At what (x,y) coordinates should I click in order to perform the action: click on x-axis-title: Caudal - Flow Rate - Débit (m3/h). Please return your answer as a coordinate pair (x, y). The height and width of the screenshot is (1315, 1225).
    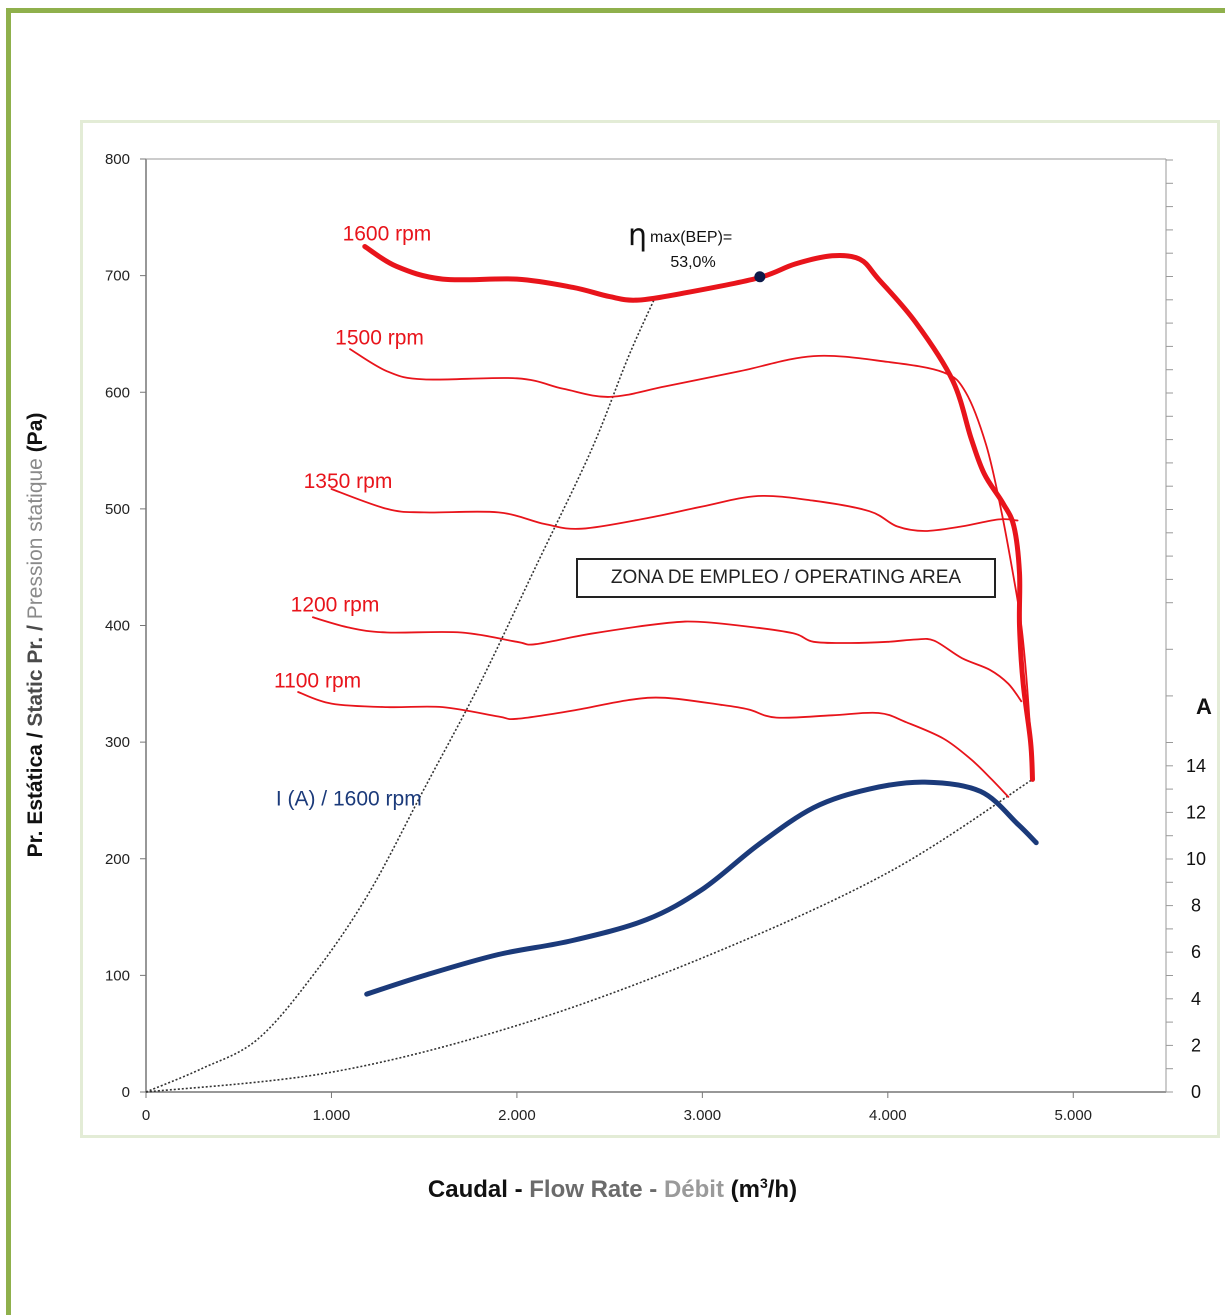
    Looking at the image, I should click on (612, 1189).